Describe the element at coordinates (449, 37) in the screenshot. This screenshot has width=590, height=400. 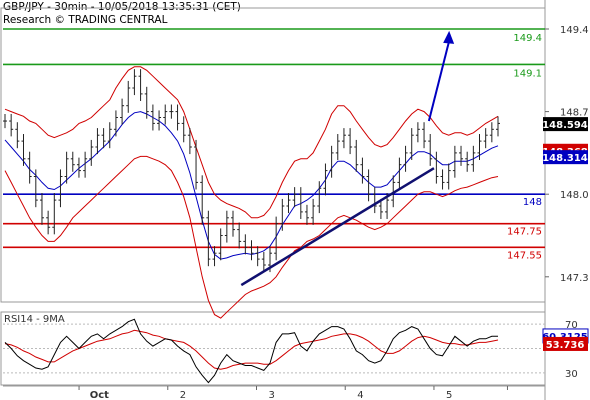
I see `projection-arrow-head` at that location.